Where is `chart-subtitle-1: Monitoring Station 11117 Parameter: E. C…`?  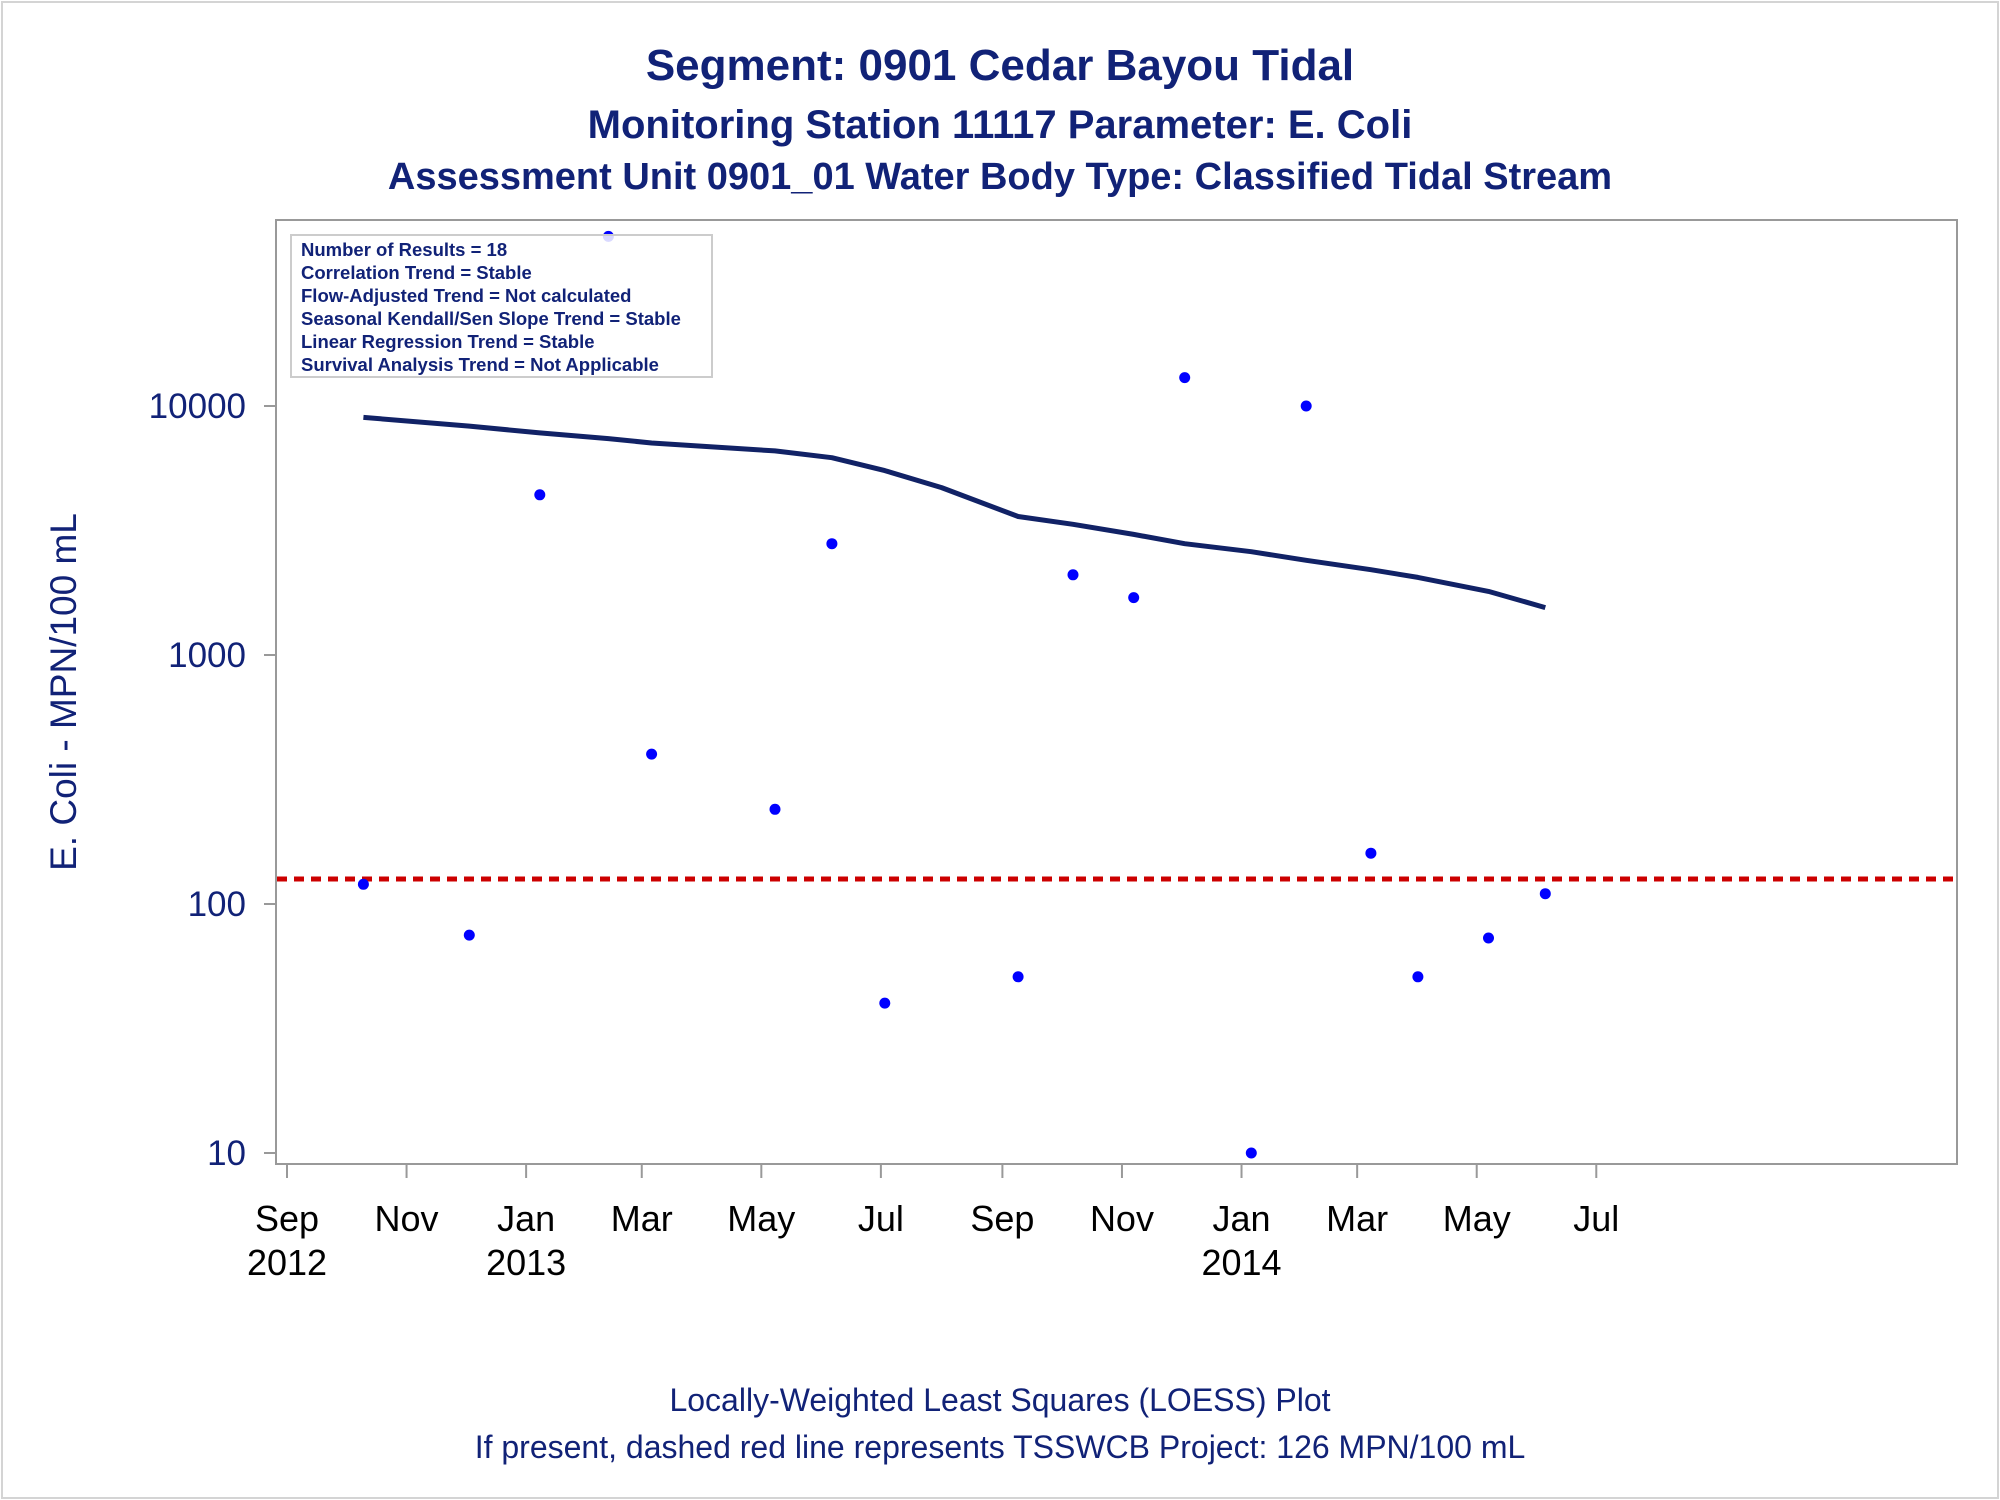
chart-subtitle-1: Monitoring Station 11117 Parameter: E. C… is located at coordinates (1000, 125).